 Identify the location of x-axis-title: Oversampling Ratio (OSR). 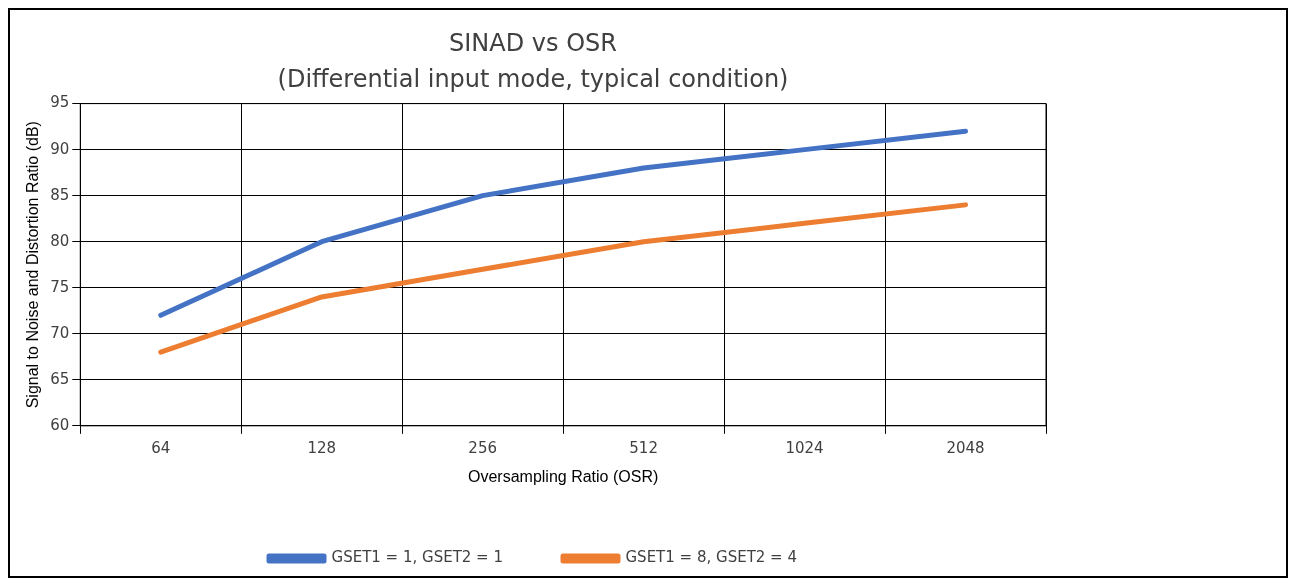
(563, 476).